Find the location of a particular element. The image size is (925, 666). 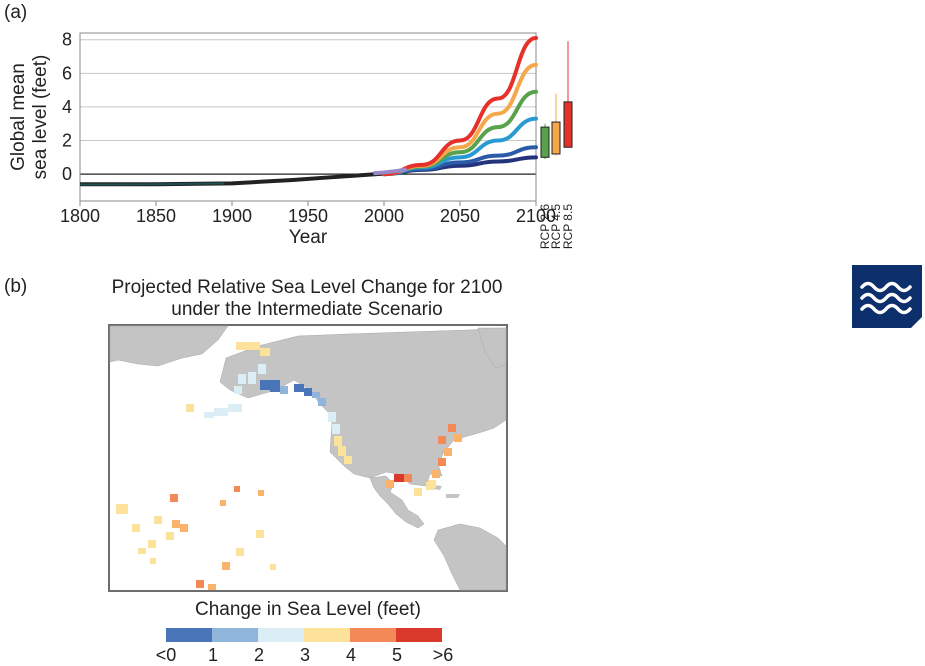

legend-title: Change in Sea Level (feet) is located at coordinates (308, 609).